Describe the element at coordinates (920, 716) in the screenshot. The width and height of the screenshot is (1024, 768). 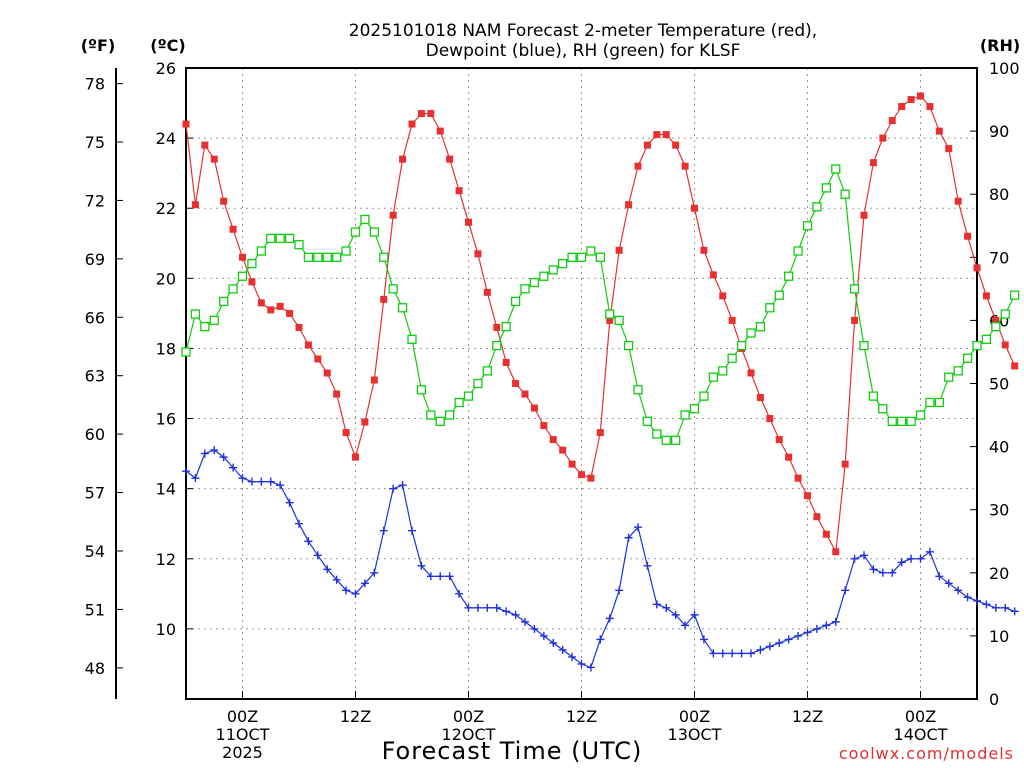
I see `time-tick-label: 00Z` at that location.